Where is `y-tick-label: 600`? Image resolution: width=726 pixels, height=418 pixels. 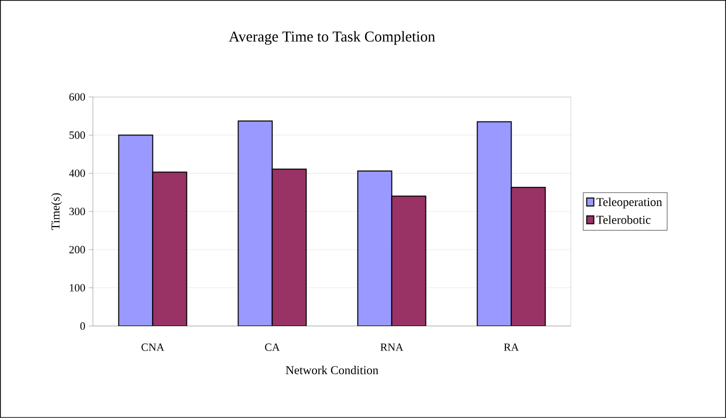
y-tick-label: 600 is located at coordinates (77, 97).